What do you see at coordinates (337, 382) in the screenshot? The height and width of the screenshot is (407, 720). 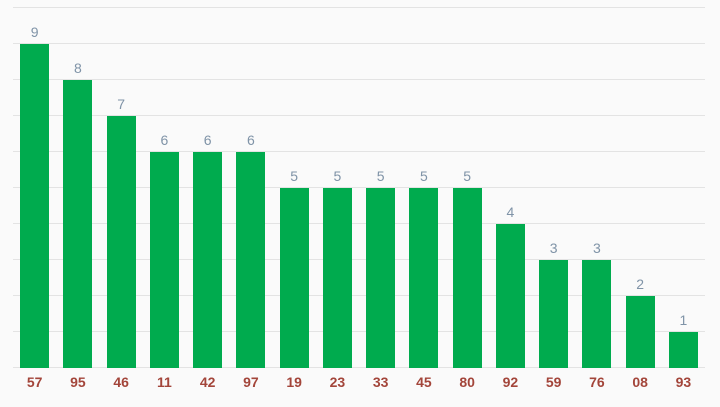 I see `x-axis-label: 23` at bounding box center [337, 382].